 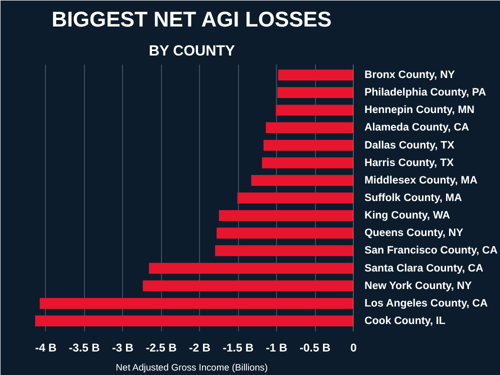 What do you see at coordinates (46, 348) in the screenshot?
I see `x-tick-label: -4 B` at bounding box center [46, 348].